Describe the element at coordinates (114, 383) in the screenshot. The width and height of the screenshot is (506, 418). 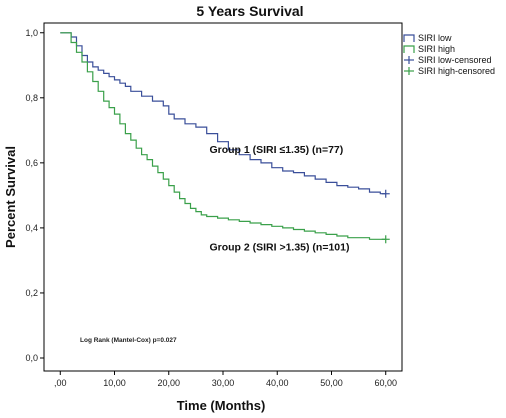
I see `x-tick-label: 10,00` at that location.